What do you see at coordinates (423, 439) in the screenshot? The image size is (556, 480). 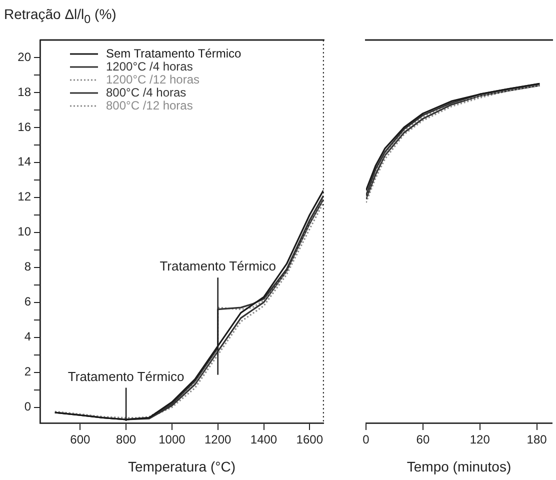 I see `x-tick-label: 60` at bounding box center [423, 439].